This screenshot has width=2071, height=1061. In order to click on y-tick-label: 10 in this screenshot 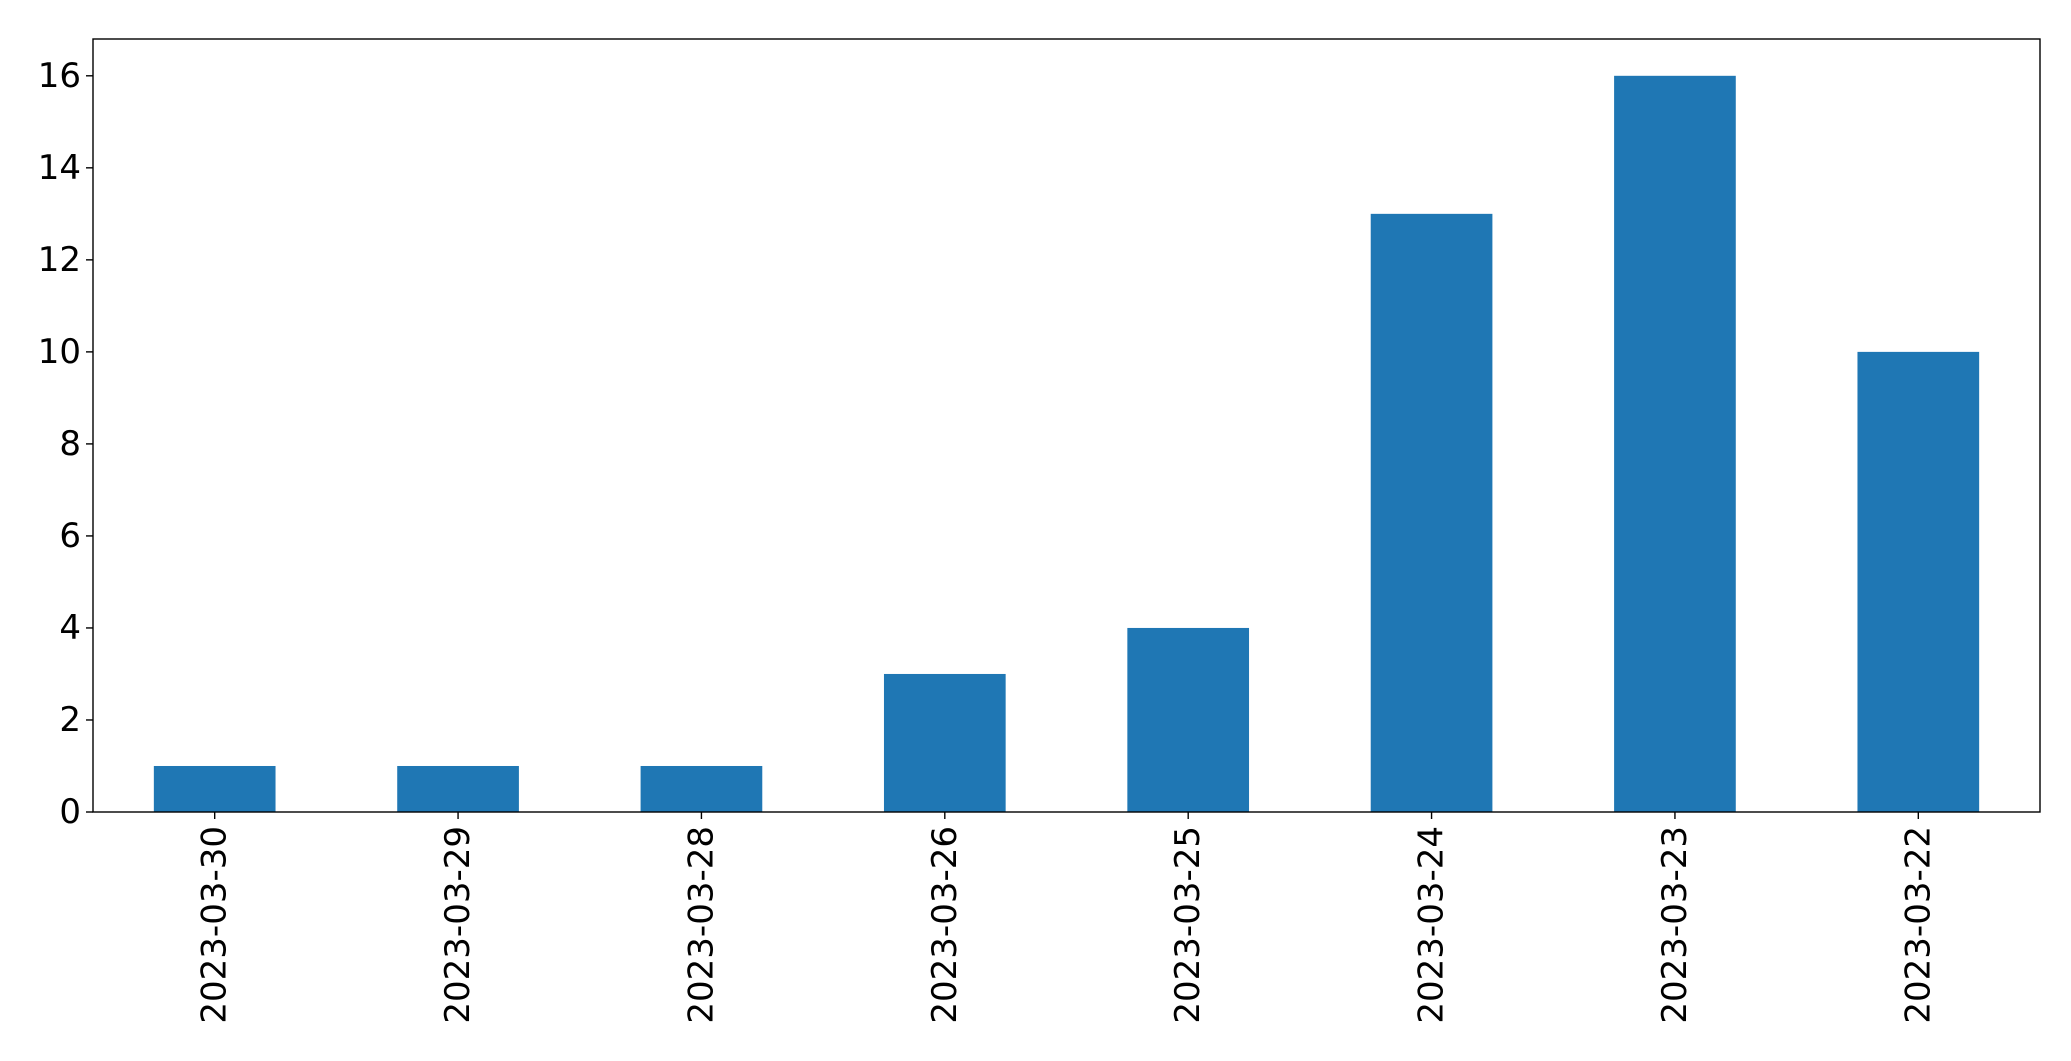, I will do `click(59, 352)`.